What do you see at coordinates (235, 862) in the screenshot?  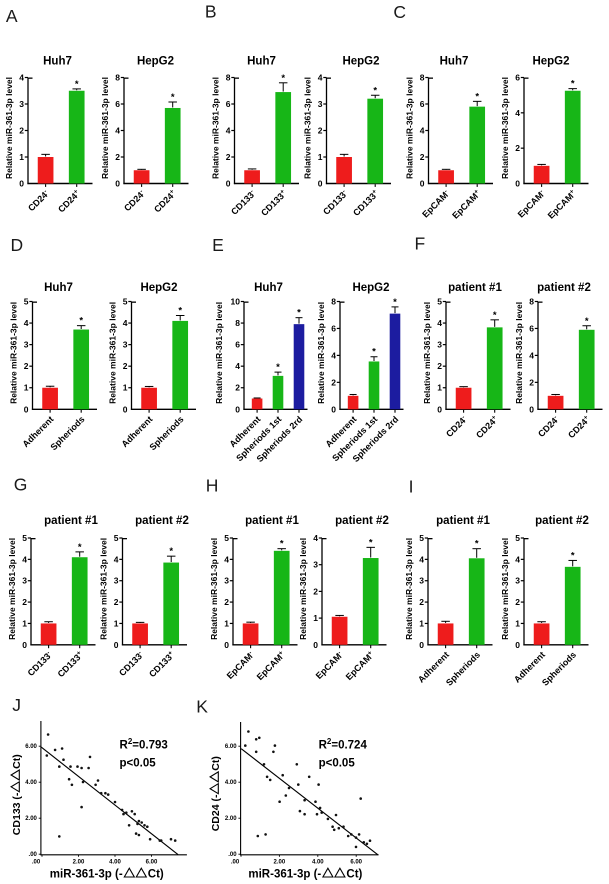 I see `svg-text: .00` at bounding box center [235, 862].